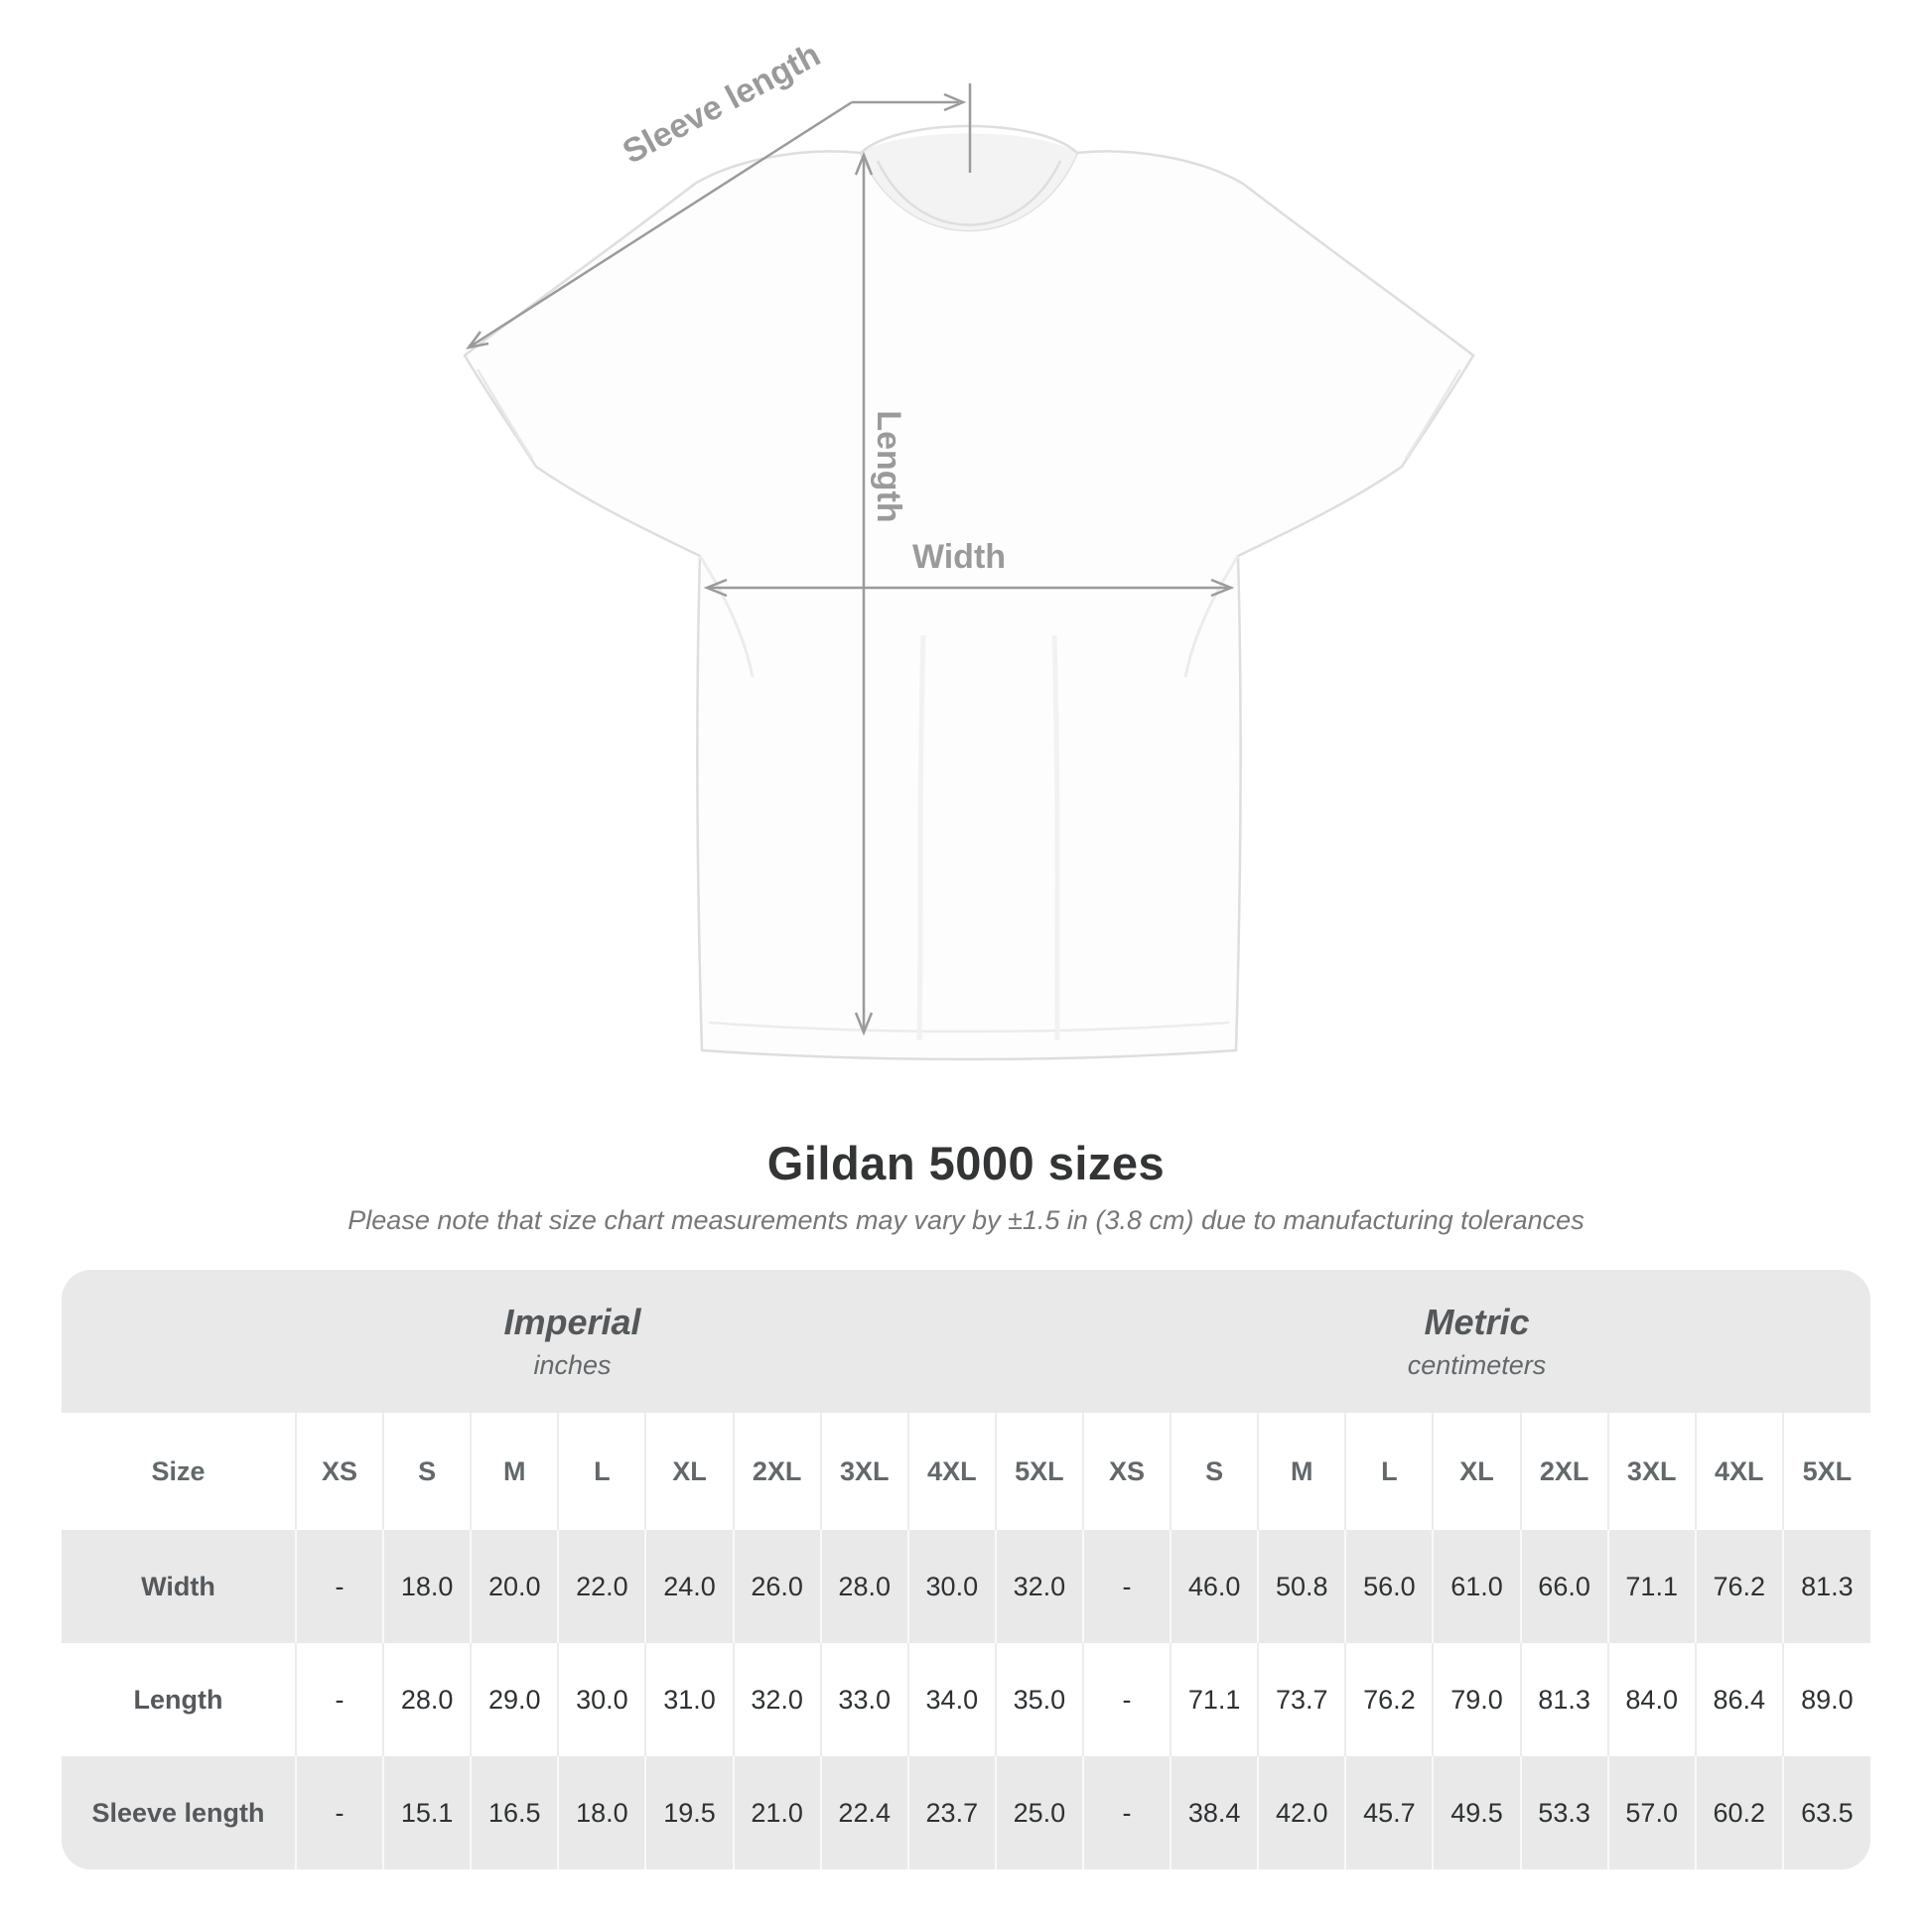 The image size is (1932, 1932). Describe the element at coordinates (1389, 1587) in the screenshot. I see `measurement-cell: 56.0` at that location.